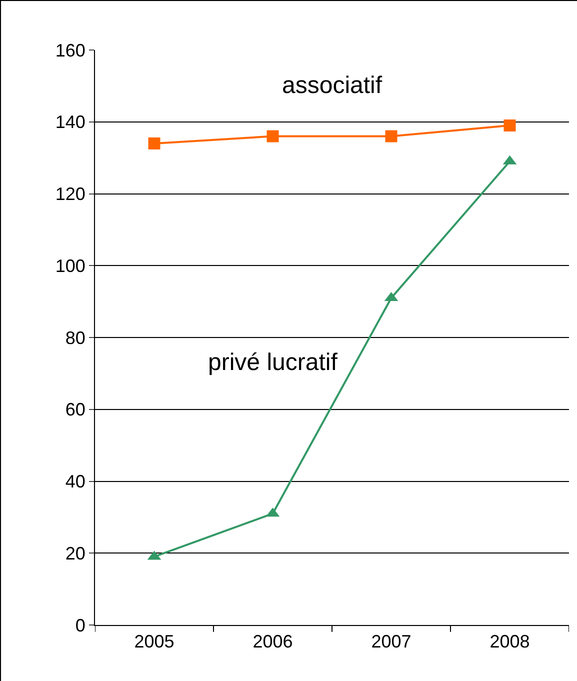 Image resolution: width=577 pixels, height=681 pixels. I want to click on y-tick-label: 60, so click(75, 410).